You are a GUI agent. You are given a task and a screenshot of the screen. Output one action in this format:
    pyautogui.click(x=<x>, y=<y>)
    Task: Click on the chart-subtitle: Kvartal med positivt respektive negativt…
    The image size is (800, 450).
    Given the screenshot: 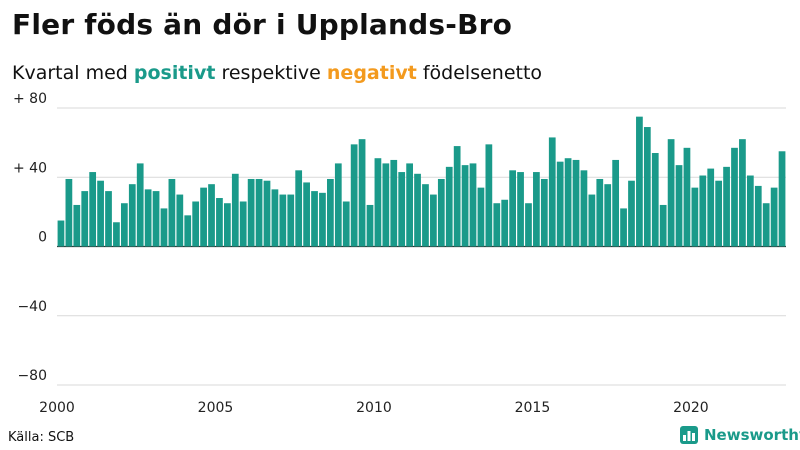 What is the action you would take?
    pyautogui.click(x=277, y=73)
    